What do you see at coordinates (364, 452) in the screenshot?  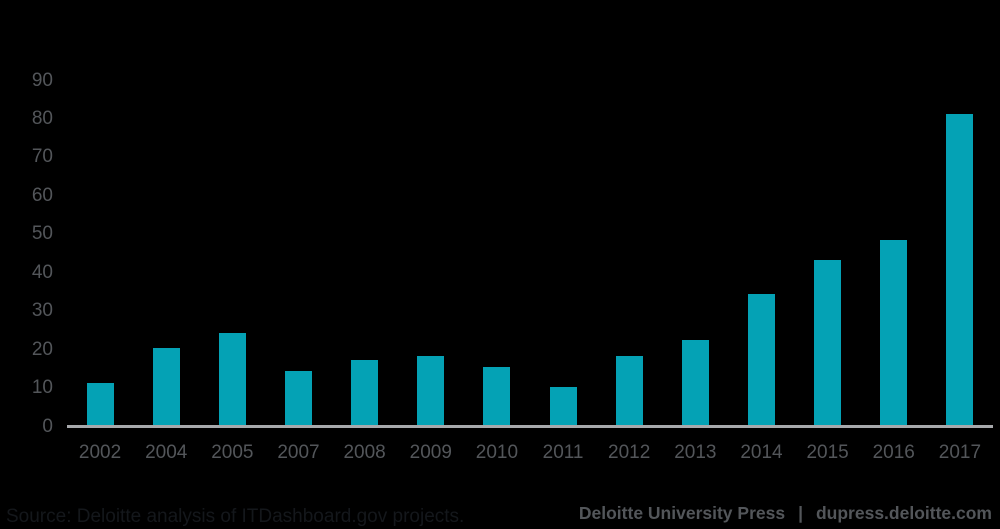 I see `x-axis-tick-label: 2008` at bounding box center [364, 452].